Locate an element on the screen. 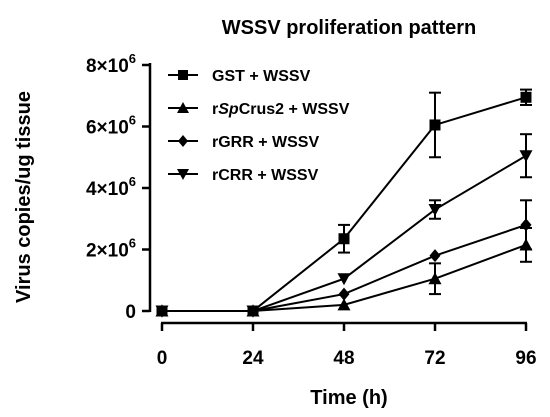 The height and width of the screenshot is (417, 550). legend-item: rSpCrus2 + WSSV is located at coordinates (259, 109).